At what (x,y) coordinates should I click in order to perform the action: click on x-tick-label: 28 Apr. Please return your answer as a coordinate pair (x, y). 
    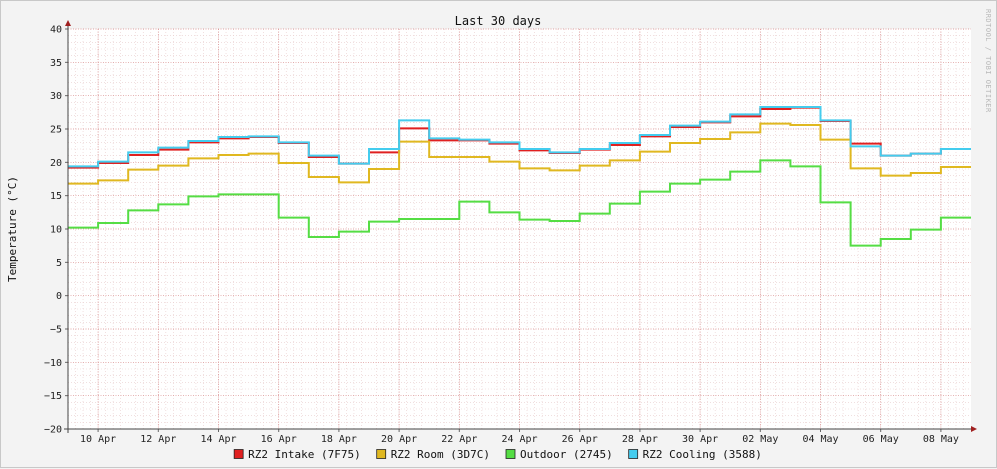
    Looking at the image, I should click on (640, 439).